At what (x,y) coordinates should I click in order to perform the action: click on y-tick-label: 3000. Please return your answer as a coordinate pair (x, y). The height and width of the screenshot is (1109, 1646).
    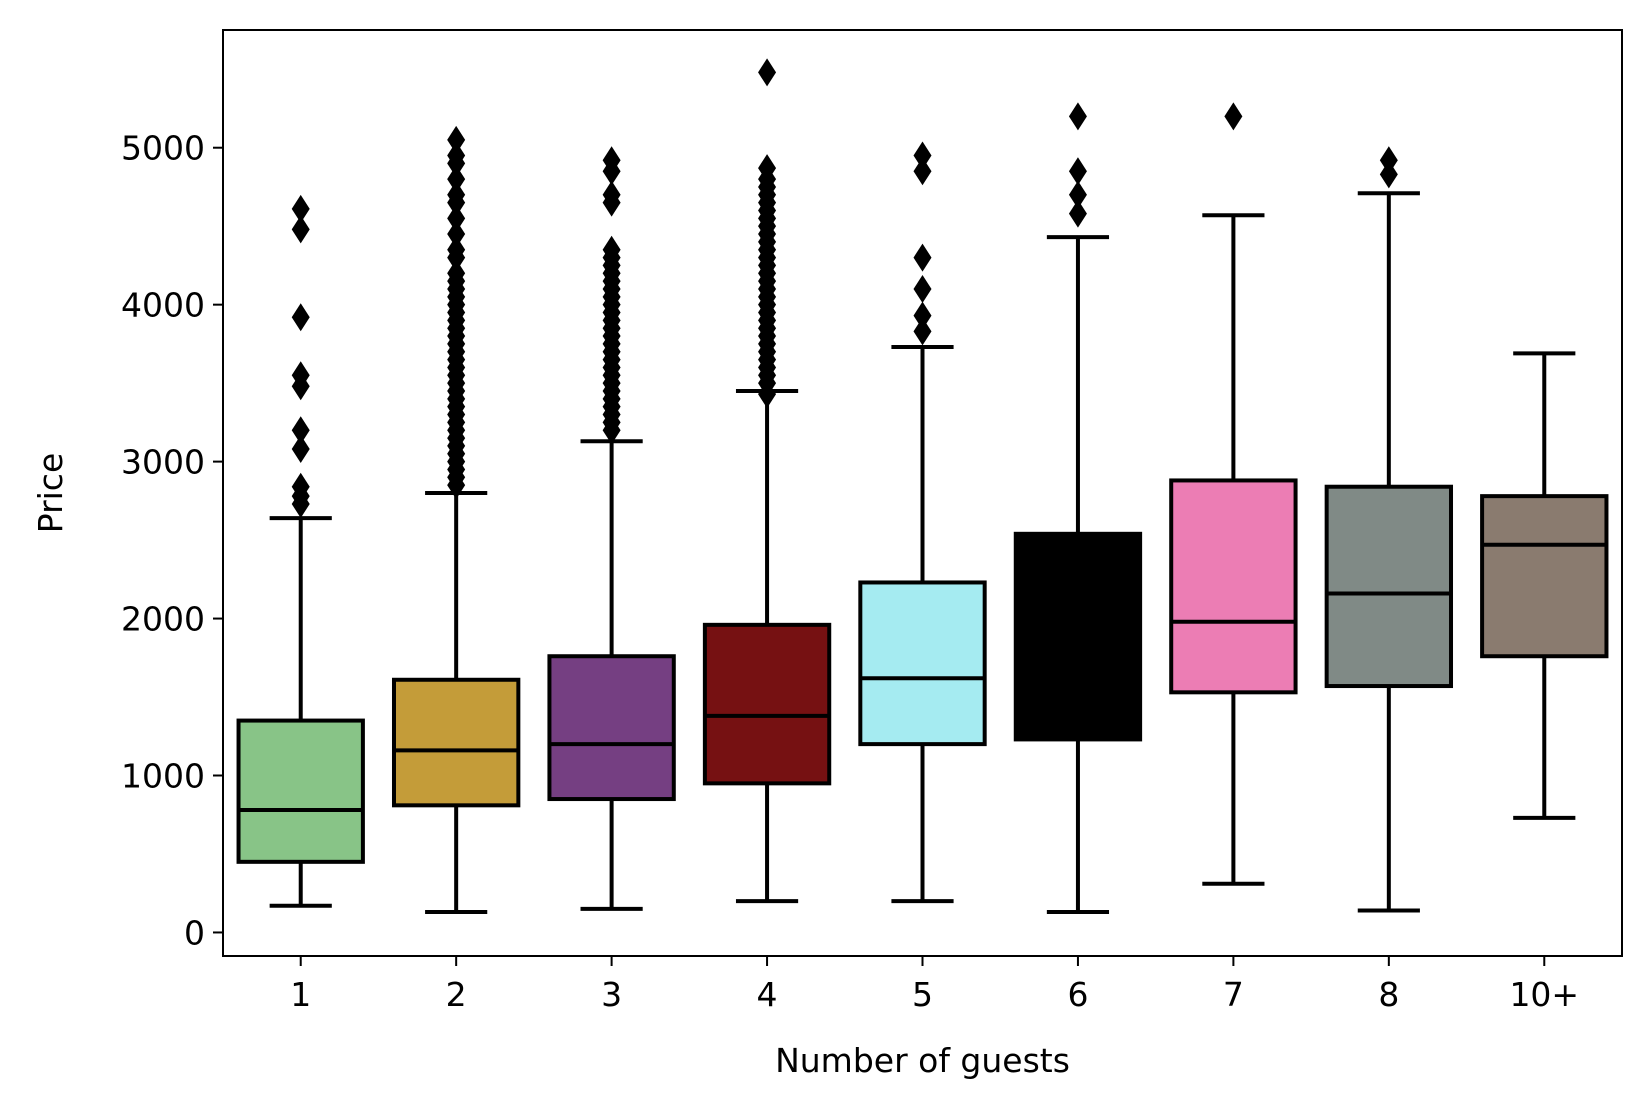
    Looking at the image, I should click on (163, 462).